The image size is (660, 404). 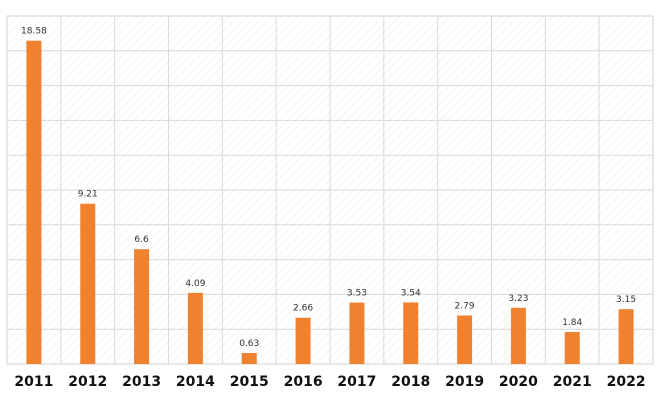 I want to click on value-label-2014: 4.09, so click(x=195, y=284).